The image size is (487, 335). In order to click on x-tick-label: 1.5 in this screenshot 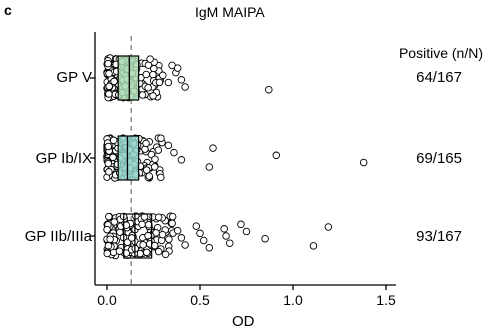, I will do `click(386, 300)`.